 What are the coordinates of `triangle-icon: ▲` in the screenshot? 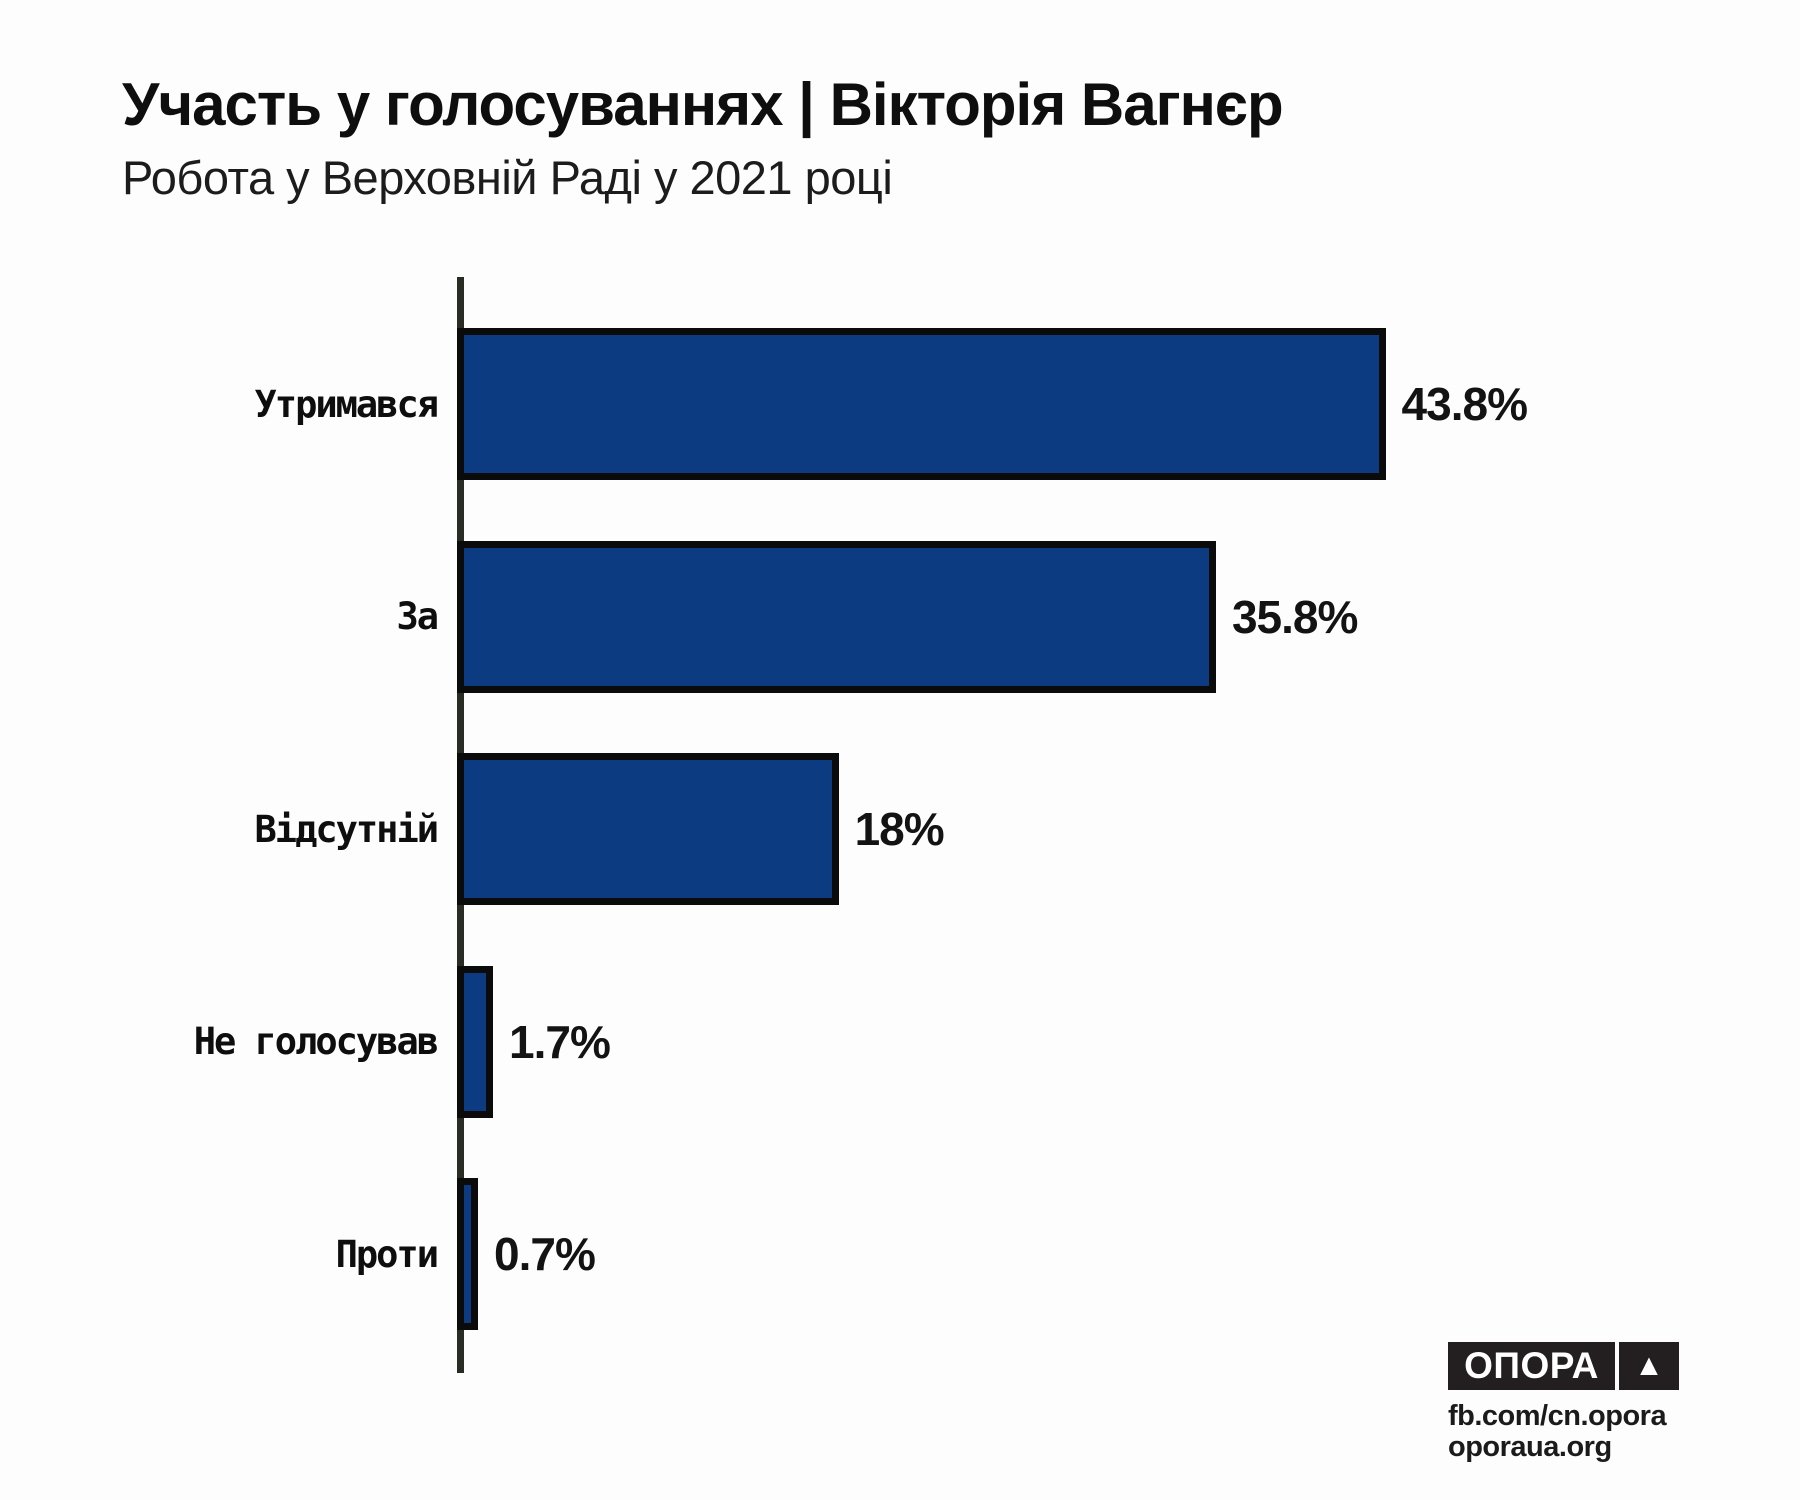 It's located at (1649, 1365).